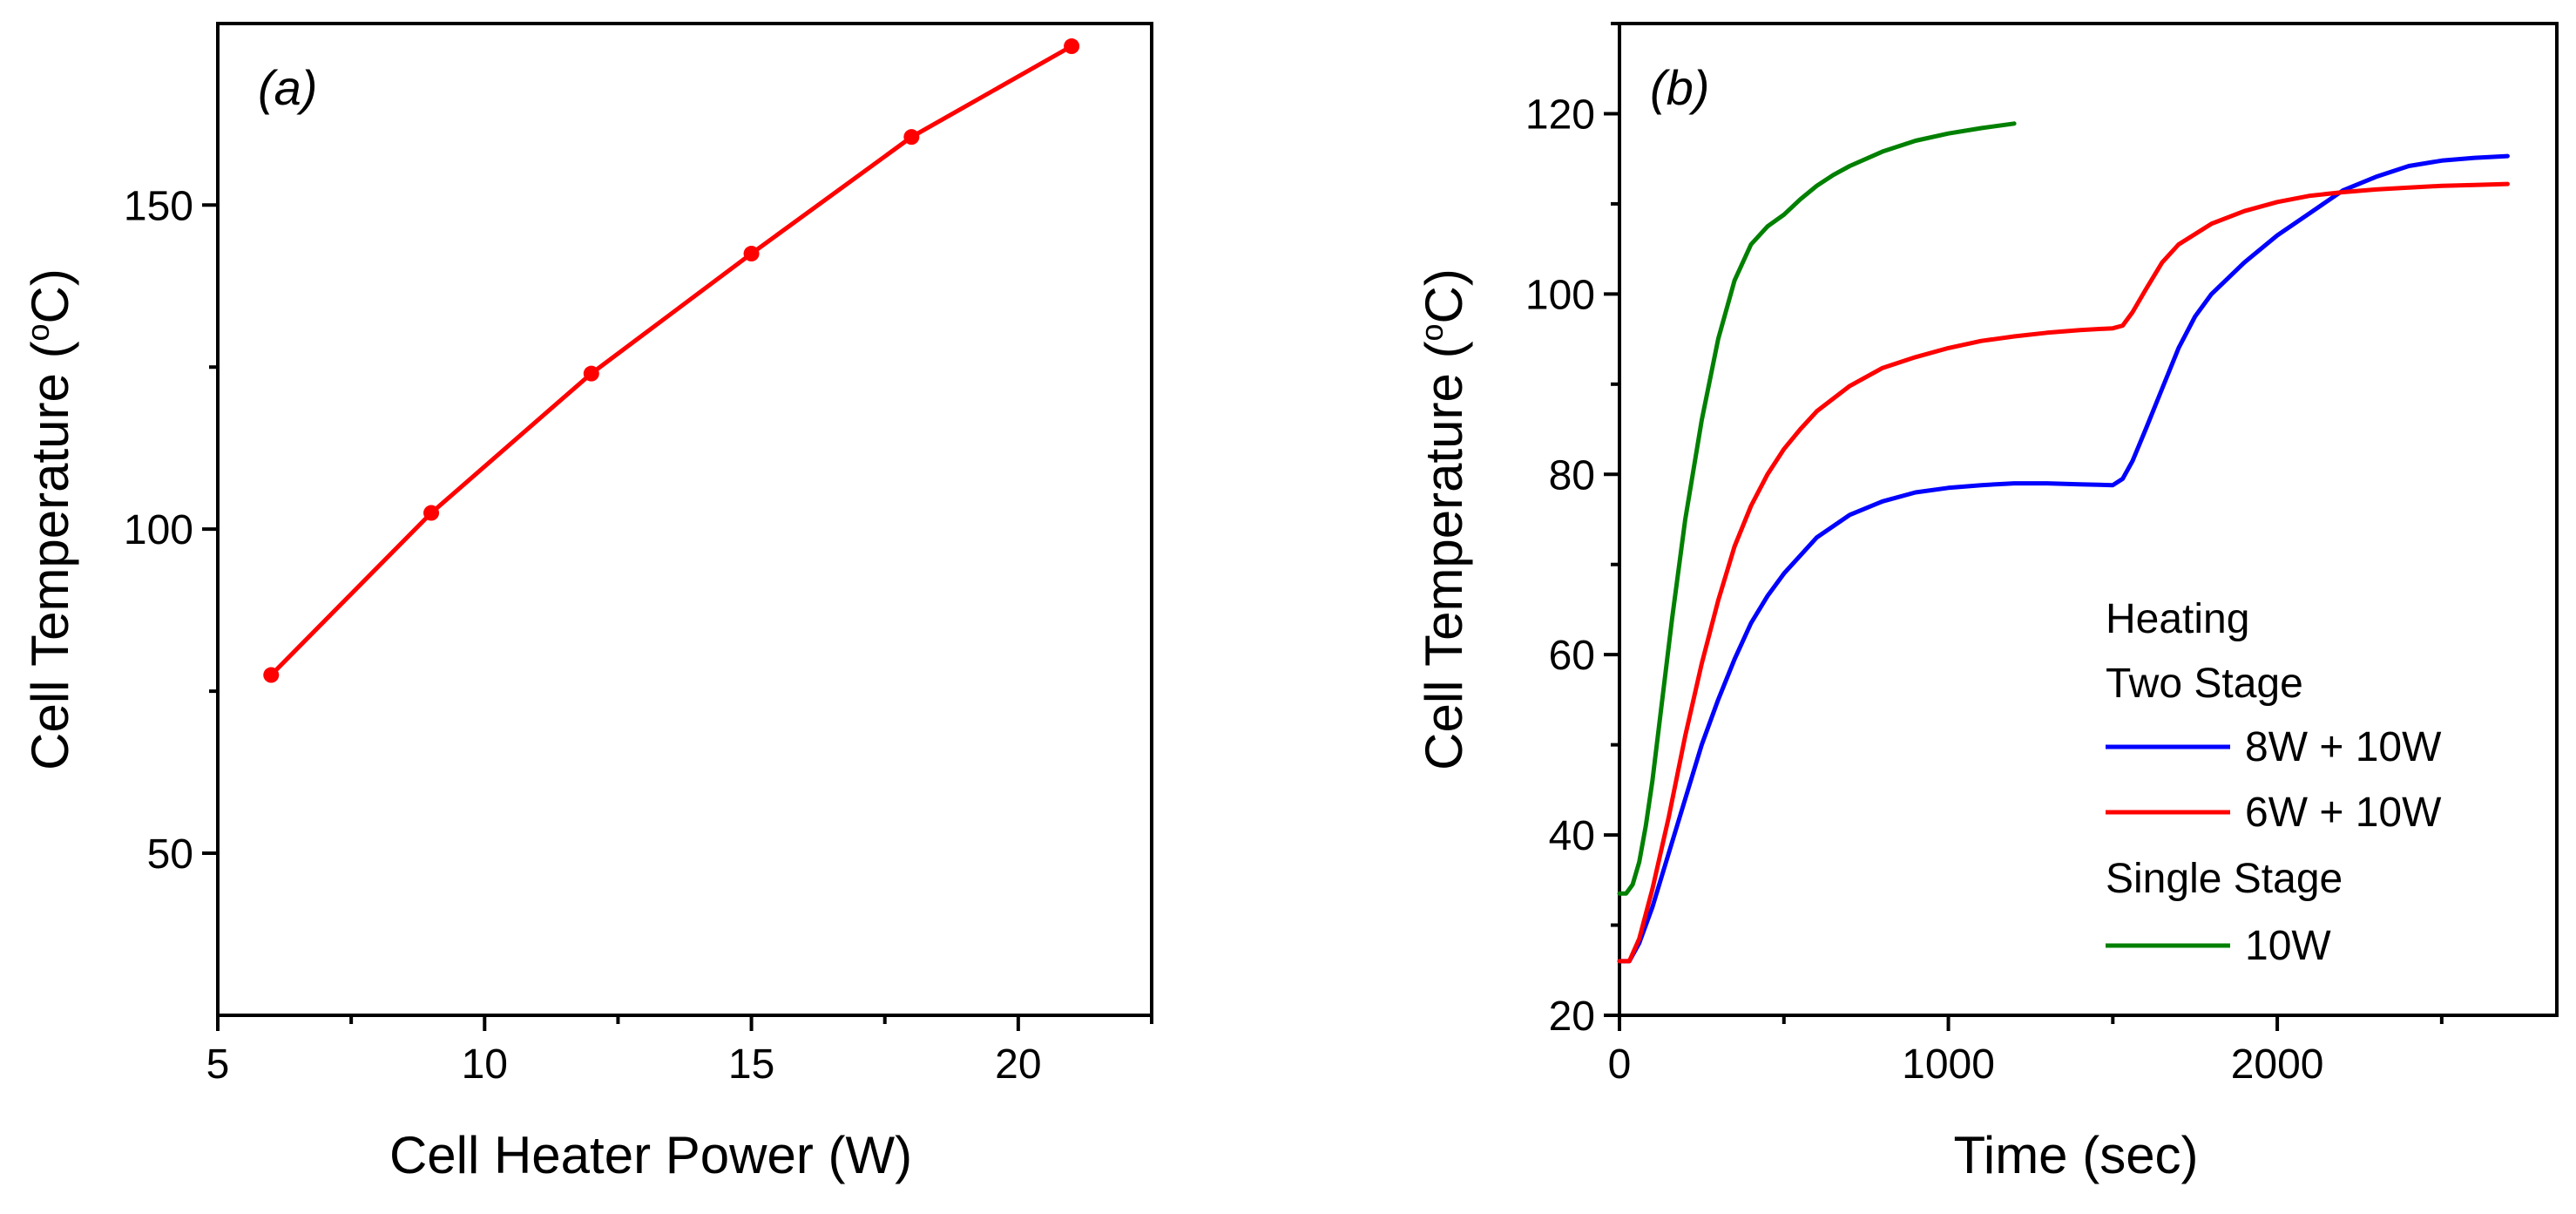 Image resolution: width=2576 pixels, height=1214 pixels. What do you see at coordinates (2204, 684) in the screenshot?
I see `legend-group-two-stage: Two Stage` at bounding box center [2204, 684].